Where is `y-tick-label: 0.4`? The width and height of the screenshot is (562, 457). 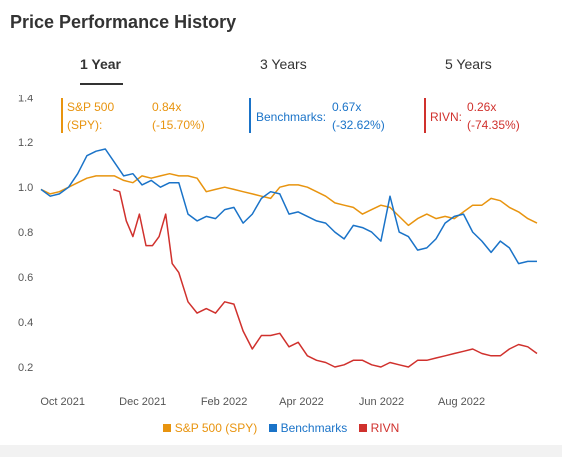 y-tick-label: 0.4 is located at coordinates (25, 323).